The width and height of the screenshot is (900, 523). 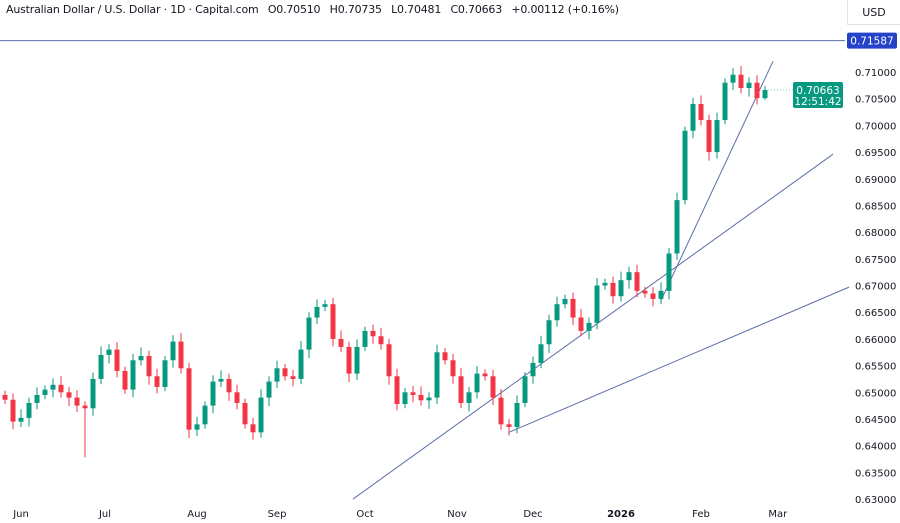 I want to click on y-tick-label: 0.69000, so click(x=875, y=180).